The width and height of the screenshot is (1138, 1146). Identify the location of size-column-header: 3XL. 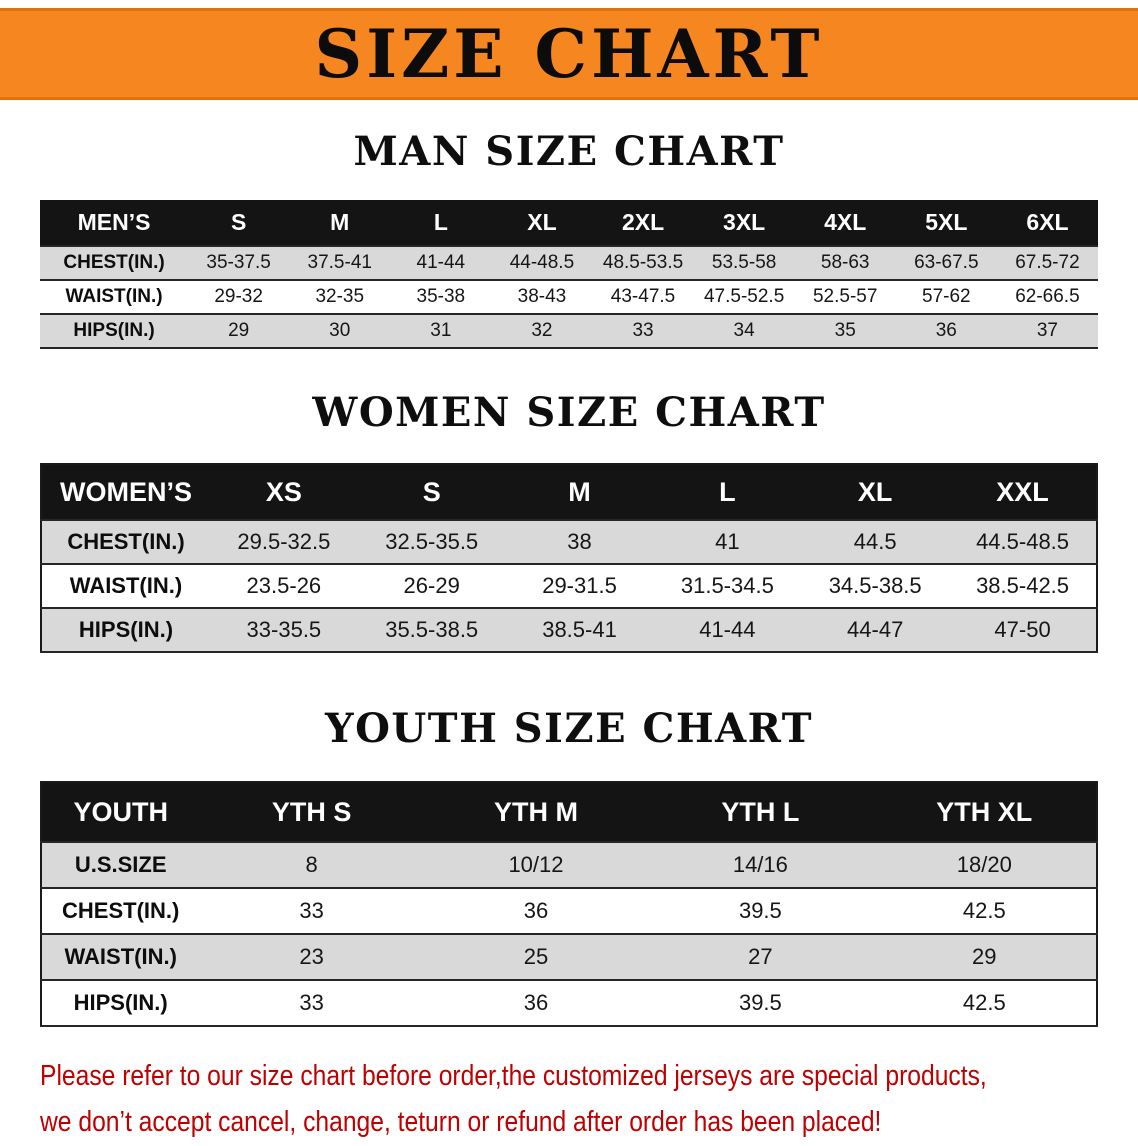
(744, 223).